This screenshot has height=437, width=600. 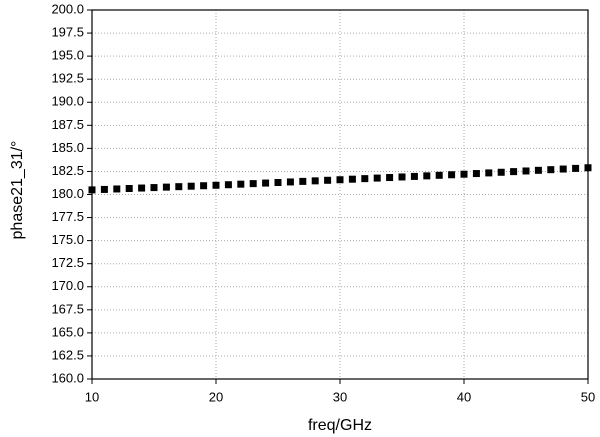 I want to click on y-tick-label: 175.0, so click(x=67, y=239).